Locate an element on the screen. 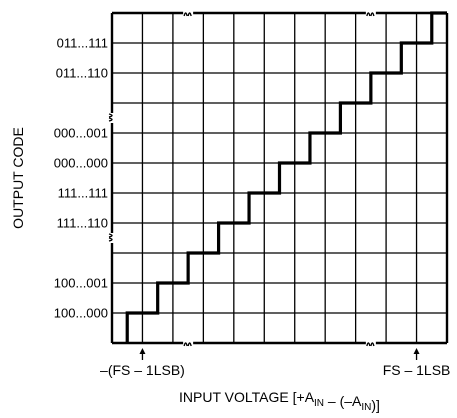 This screenshot has height=418, width=457. y-axis-title: OUTPUT CODE is located at coordinates (18, 178).